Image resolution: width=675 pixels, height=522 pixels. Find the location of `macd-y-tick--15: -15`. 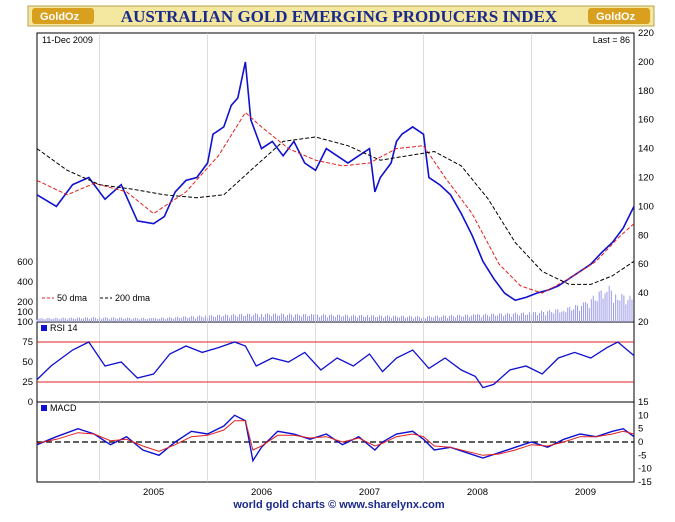

macd-y-tick--15: -15 is located at coordinates (645, 482).